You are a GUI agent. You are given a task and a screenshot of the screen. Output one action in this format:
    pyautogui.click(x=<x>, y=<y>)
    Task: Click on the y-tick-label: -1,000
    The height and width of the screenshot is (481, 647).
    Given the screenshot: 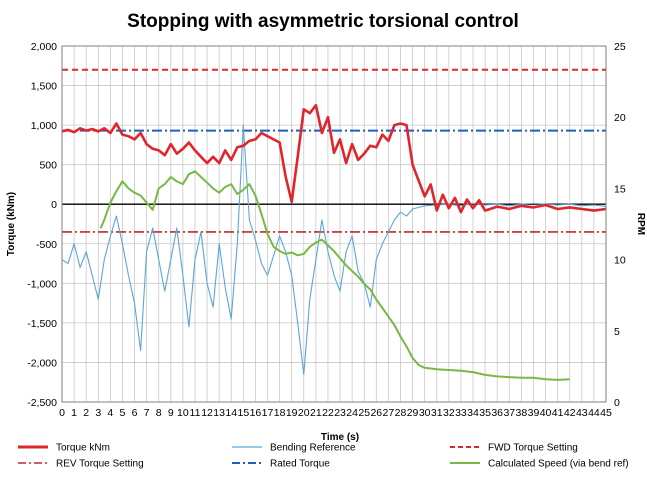 What is the action you would take?
    pyautogui.click(x=42, y=284)
    